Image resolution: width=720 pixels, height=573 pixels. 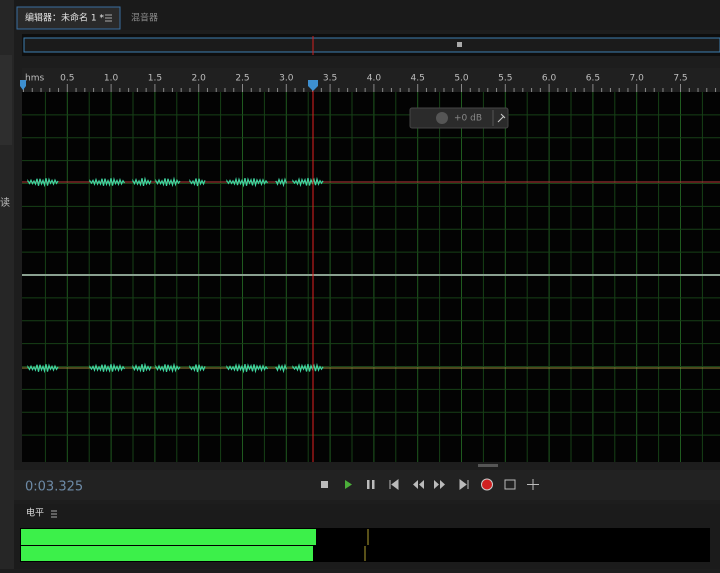 What do you see at coordinates (418, 79) in the screenshot?
I see `ruler-label: 4.5` at bounding box center [418, 79].